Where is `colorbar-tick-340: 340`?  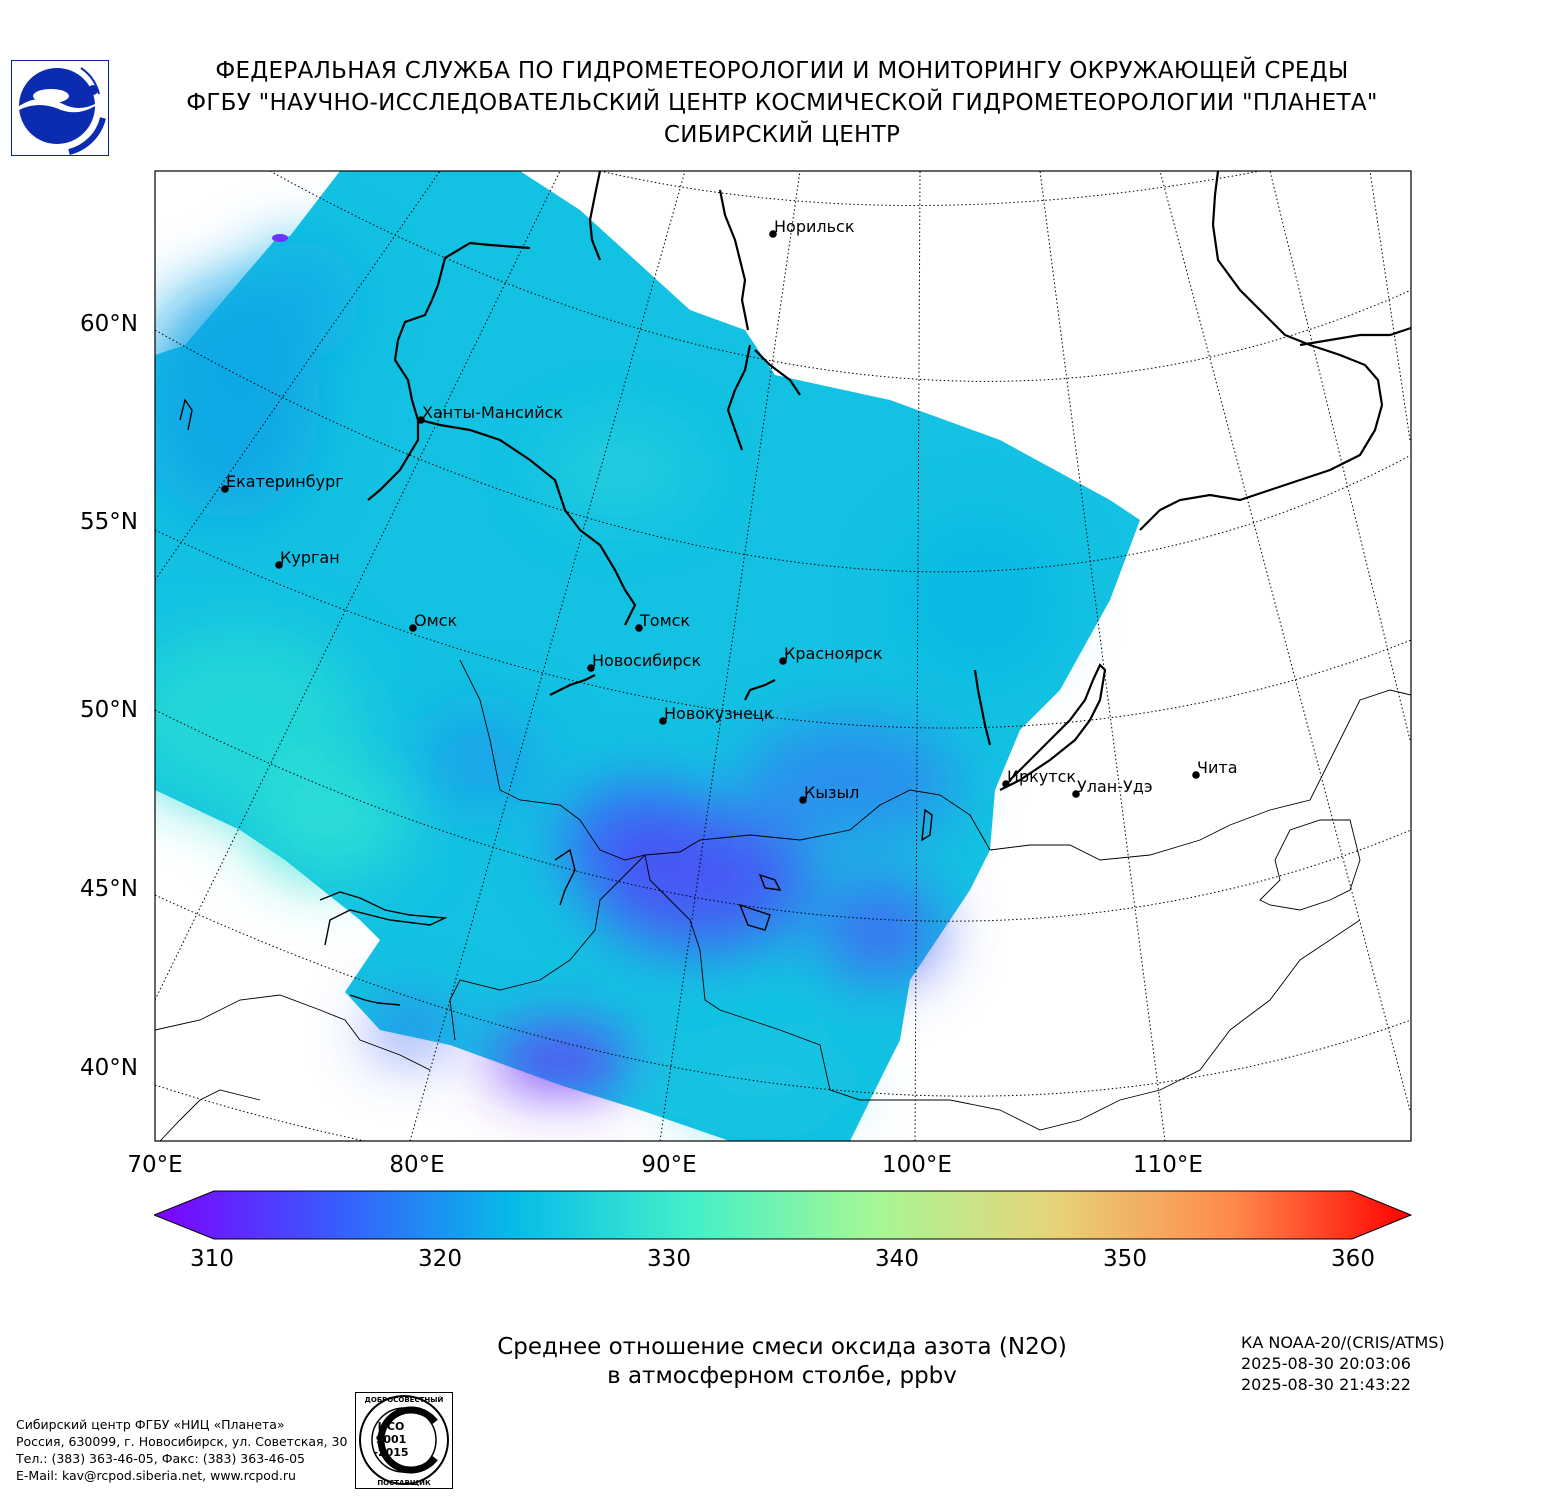
colorbar-tick-340: 340 is located at coordinates (897, 1259).